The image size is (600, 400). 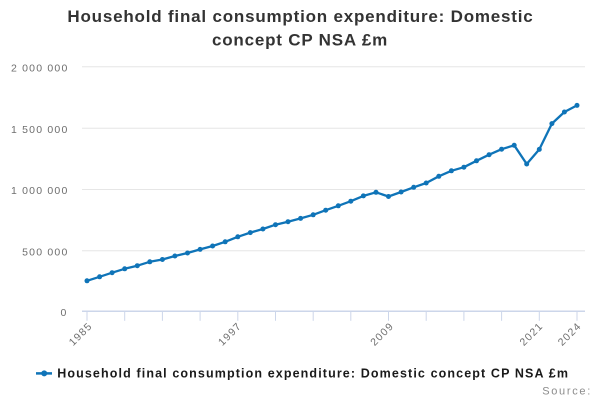 I want to click on svg-text: 500 000, so click(x=45, y=252).